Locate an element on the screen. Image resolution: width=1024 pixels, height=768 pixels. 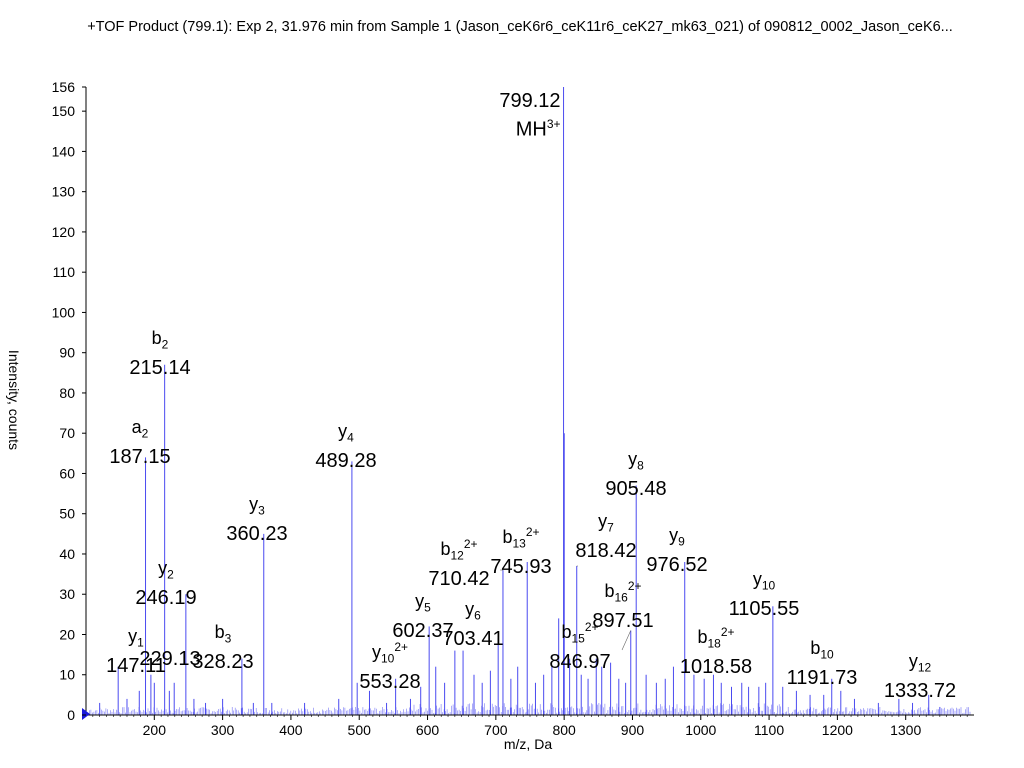
leader-line is located at coordinates (626, 640).